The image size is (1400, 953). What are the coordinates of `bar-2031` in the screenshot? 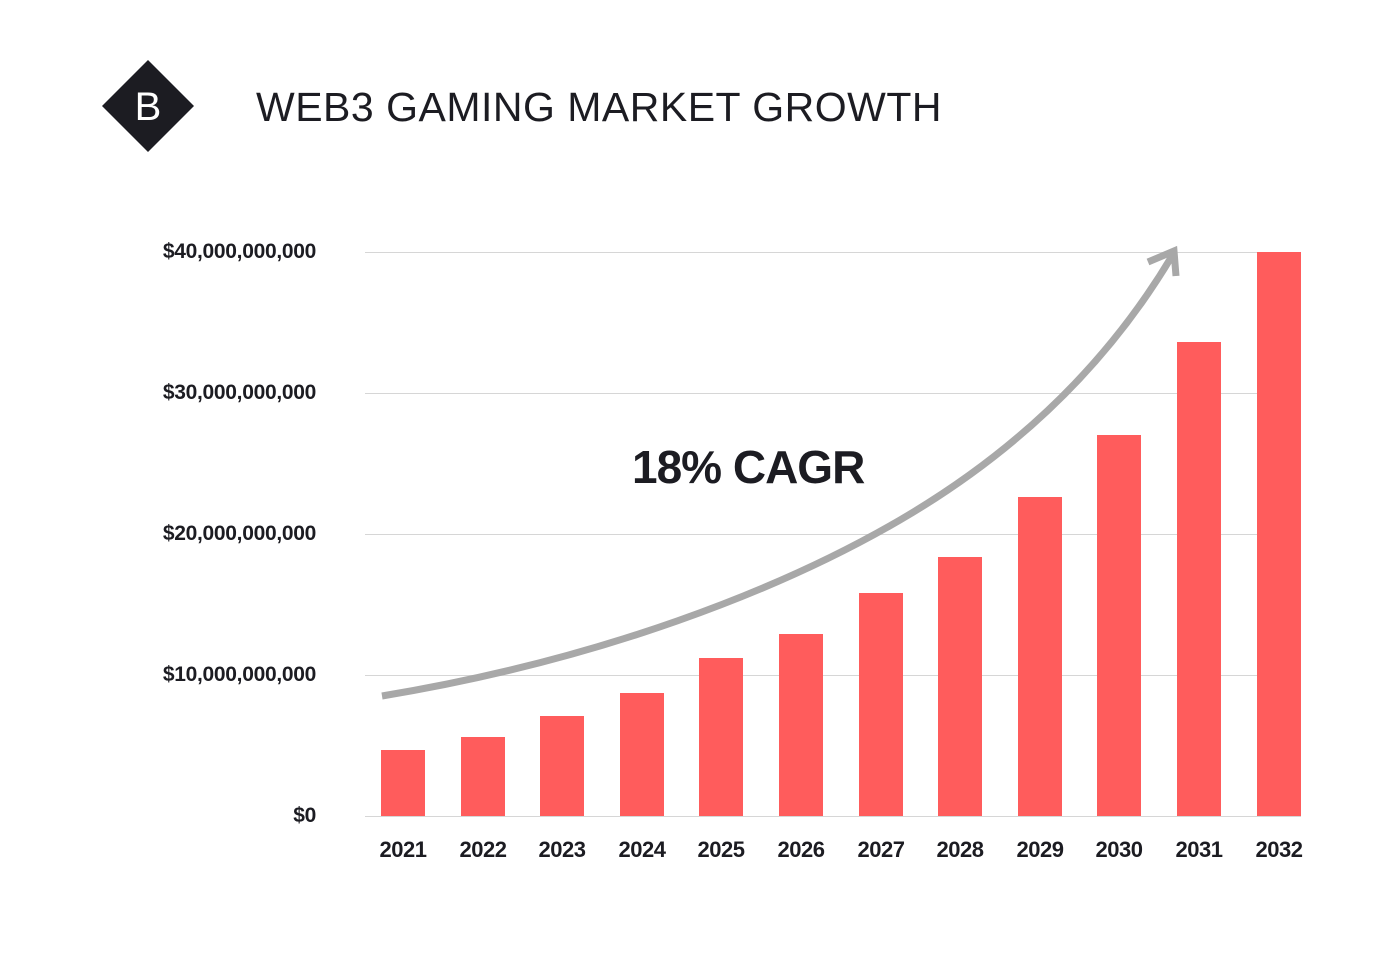 It's located at (1199, 579).